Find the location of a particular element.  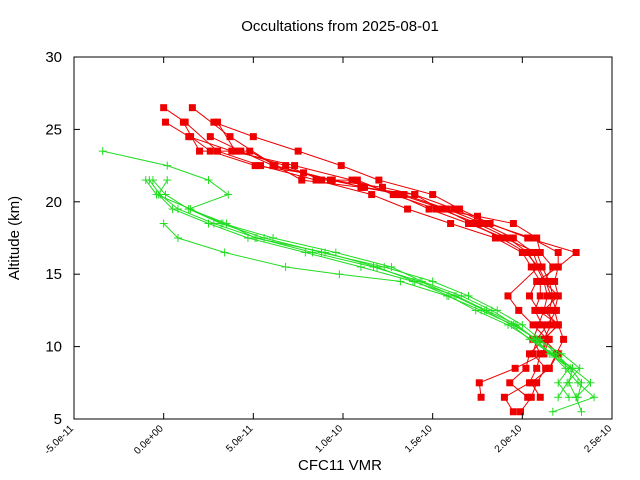

x-tick-label: 1.5e-10 is located at coordinates (419, 439).